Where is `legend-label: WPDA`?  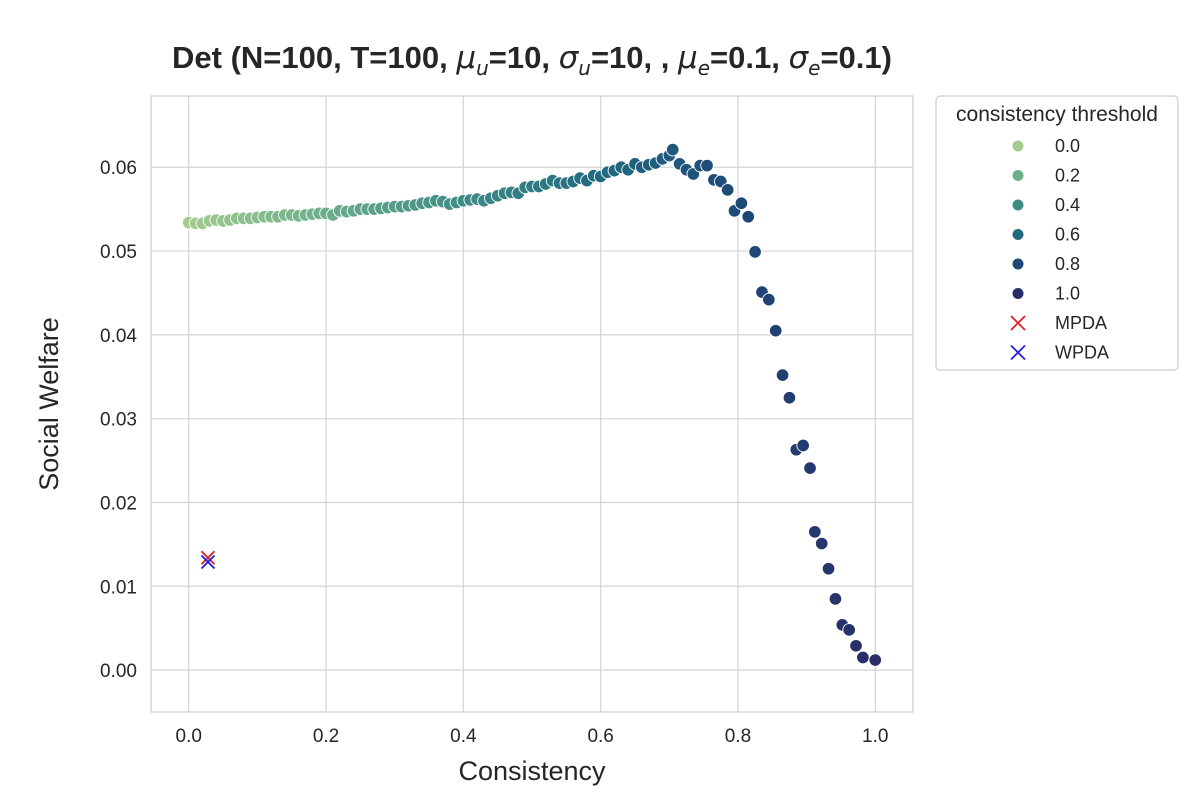 legend-label: WPDA is located at coordinates (1082, 353).